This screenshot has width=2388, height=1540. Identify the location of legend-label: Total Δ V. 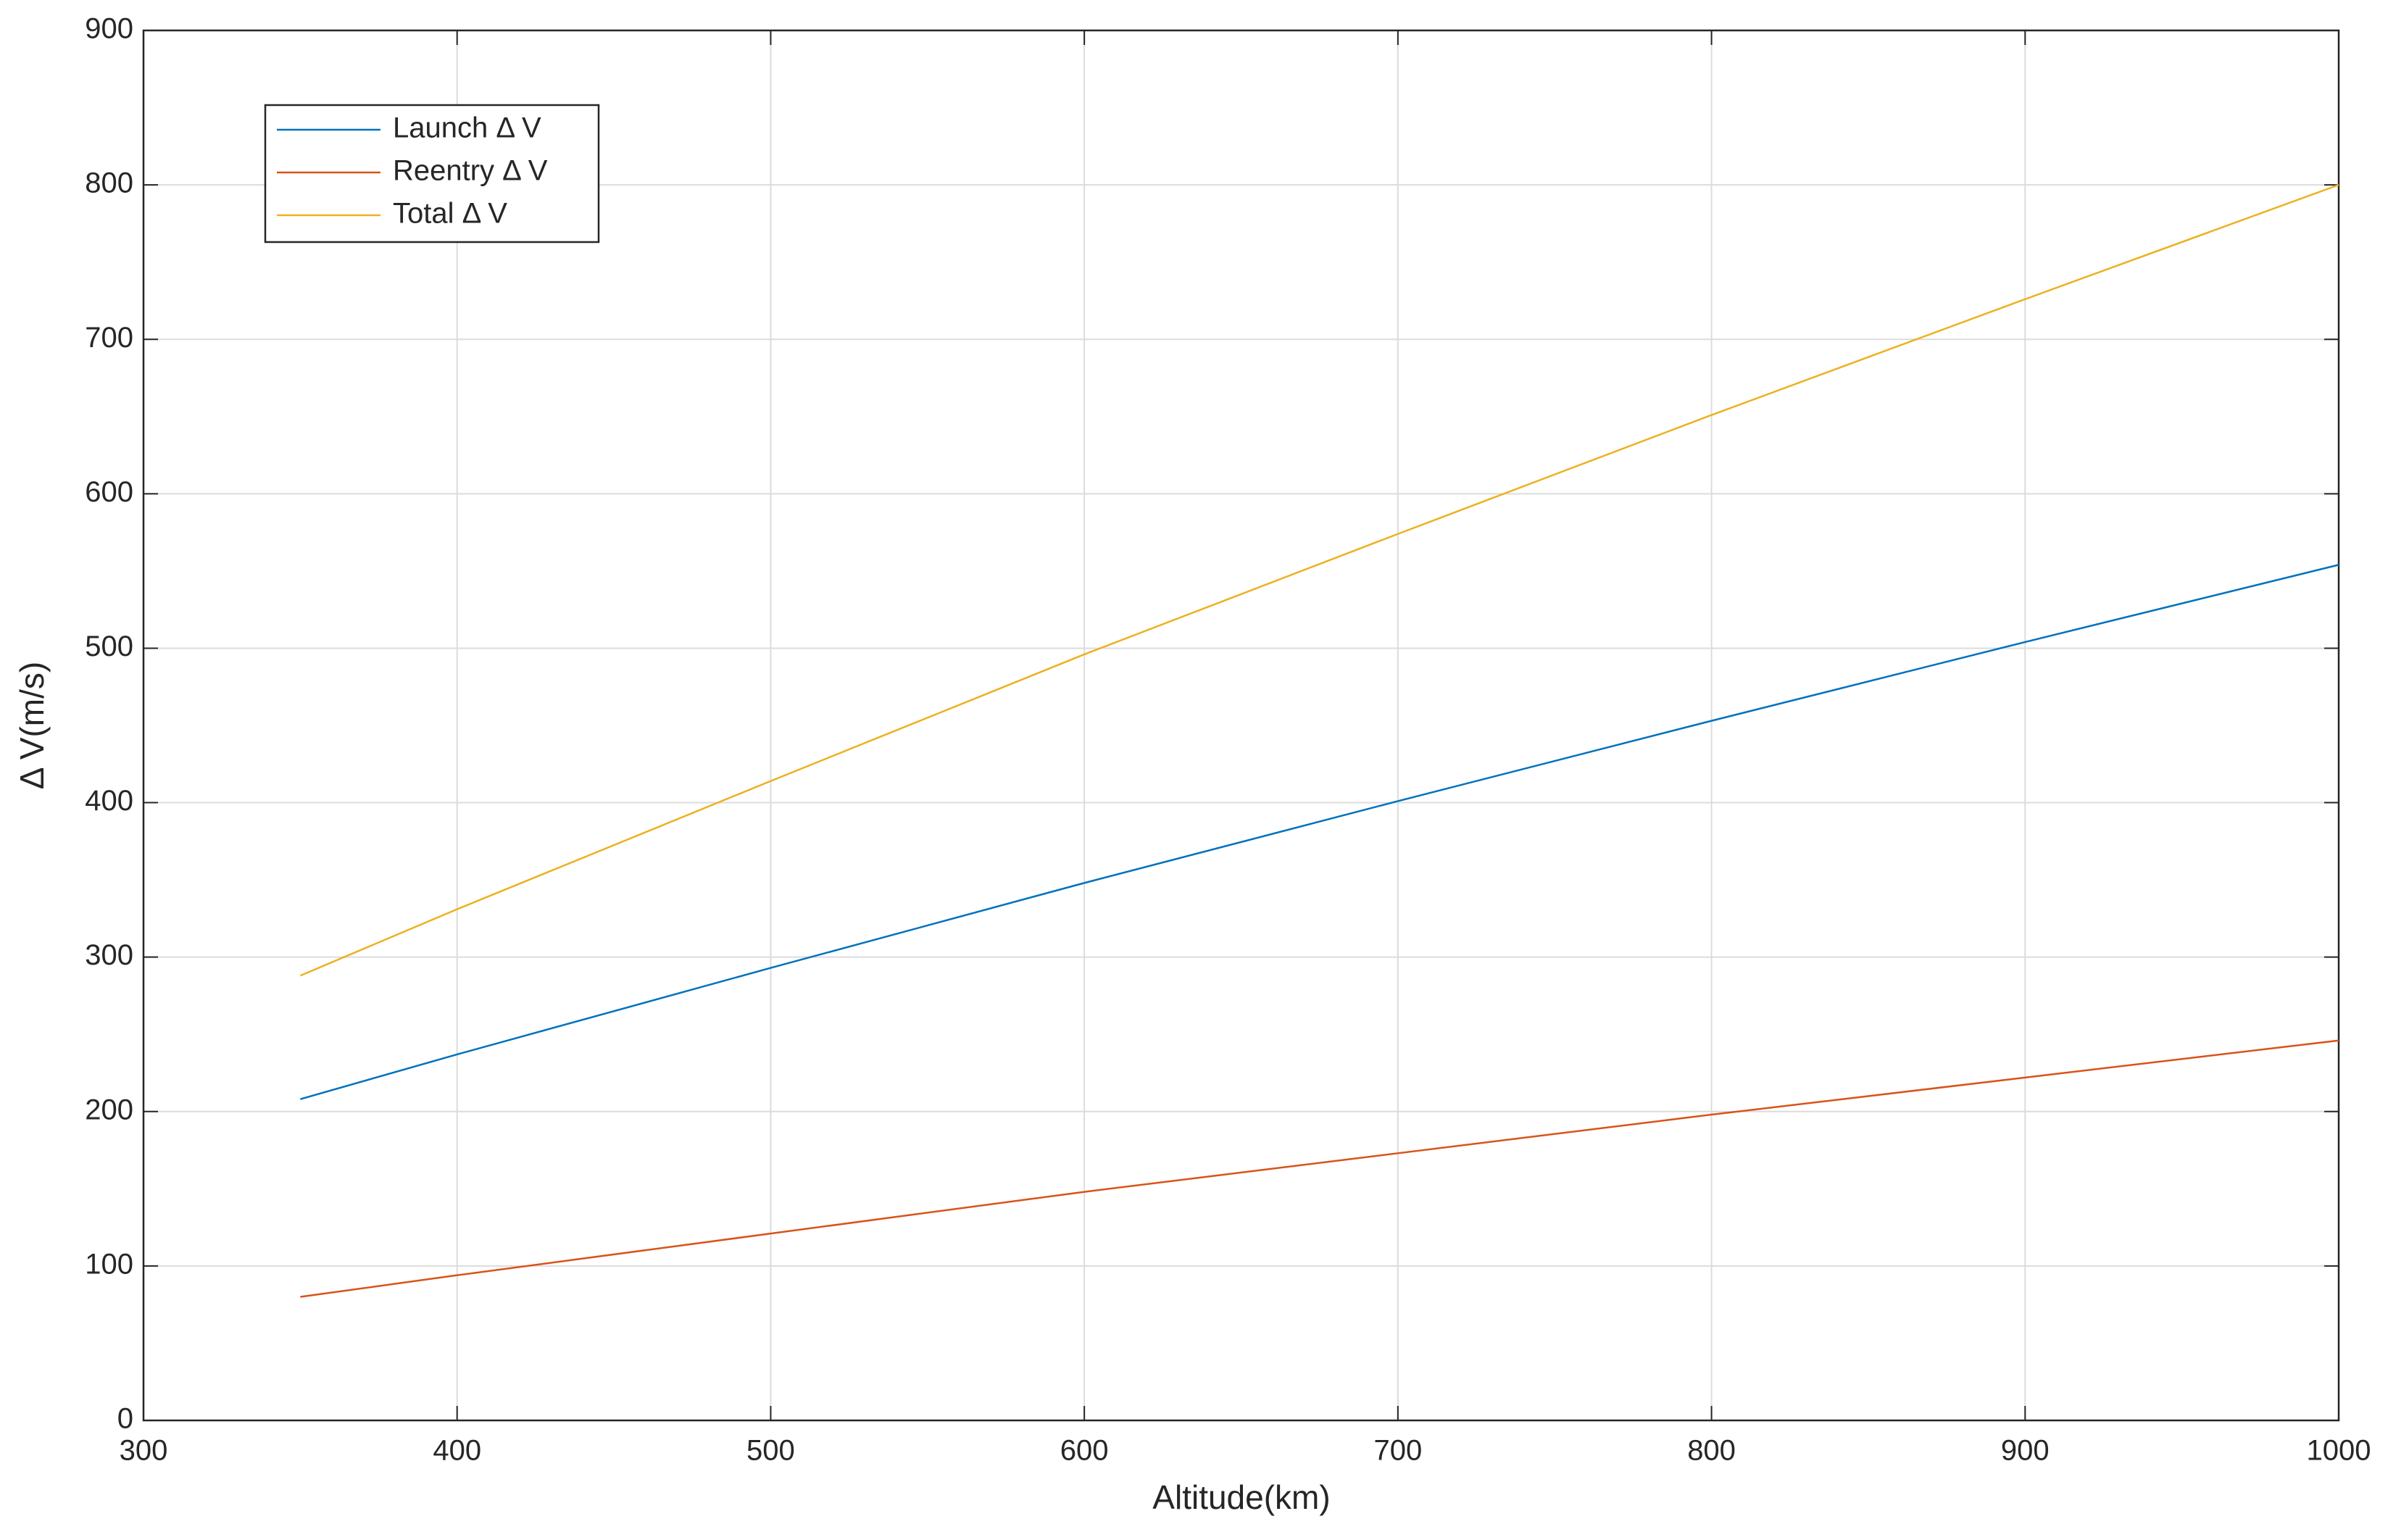
(450, 214).